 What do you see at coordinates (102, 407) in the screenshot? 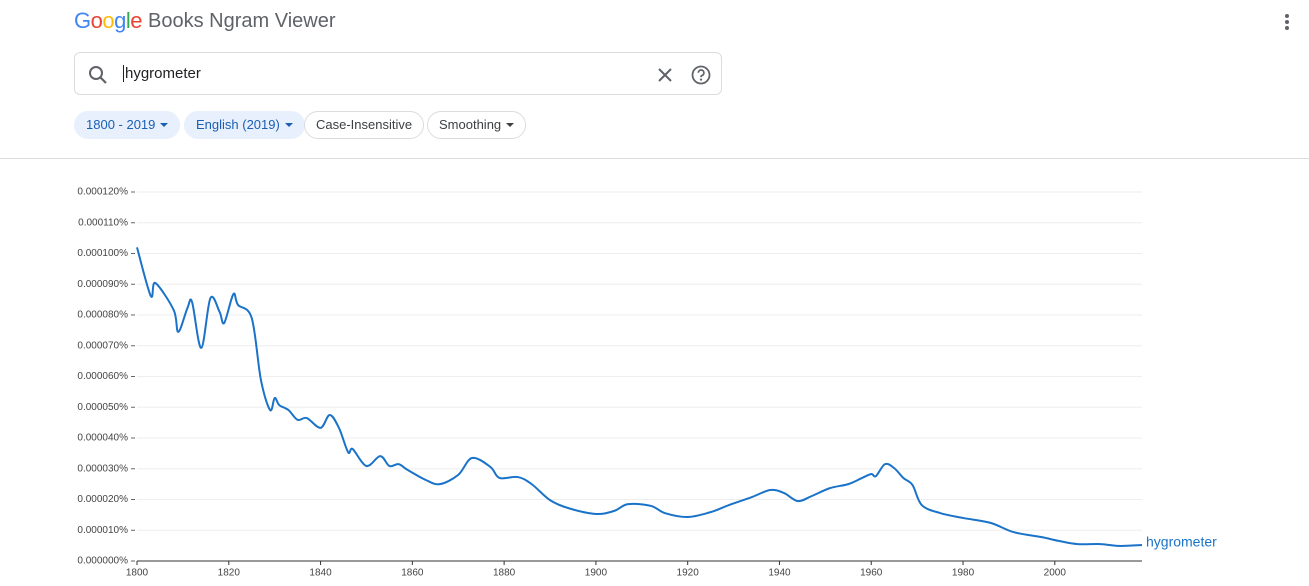
I see `y-tick-label: 0.000050%` at bounding box center [102, 407].